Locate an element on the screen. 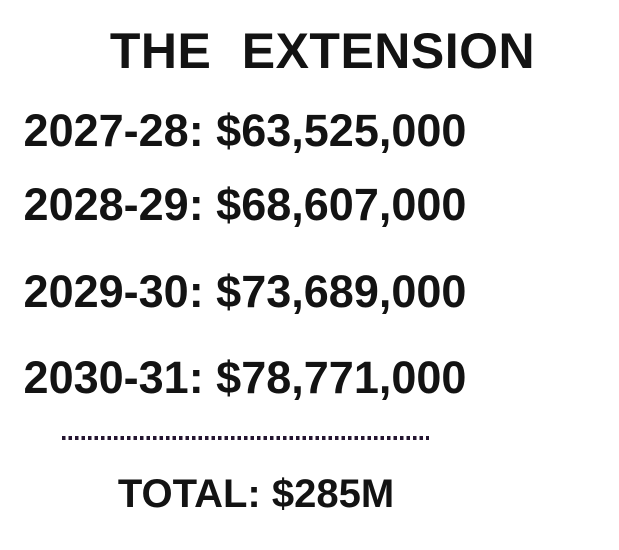 The height and width of the screenshot is (550, 619). list-item-2030-31: 2030-31: $78,771,000 is located at coordinates (245, 377).